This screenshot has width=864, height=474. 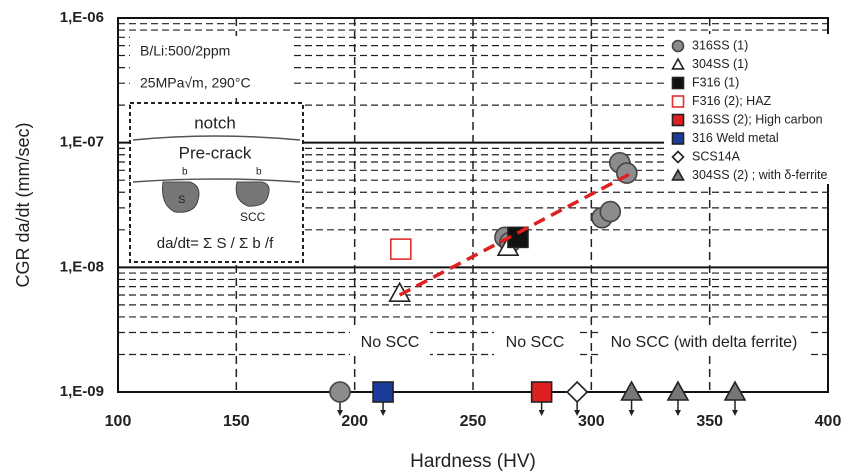 I want to click on legend-label: 316 Weld metal, so click(x=735, y=138).